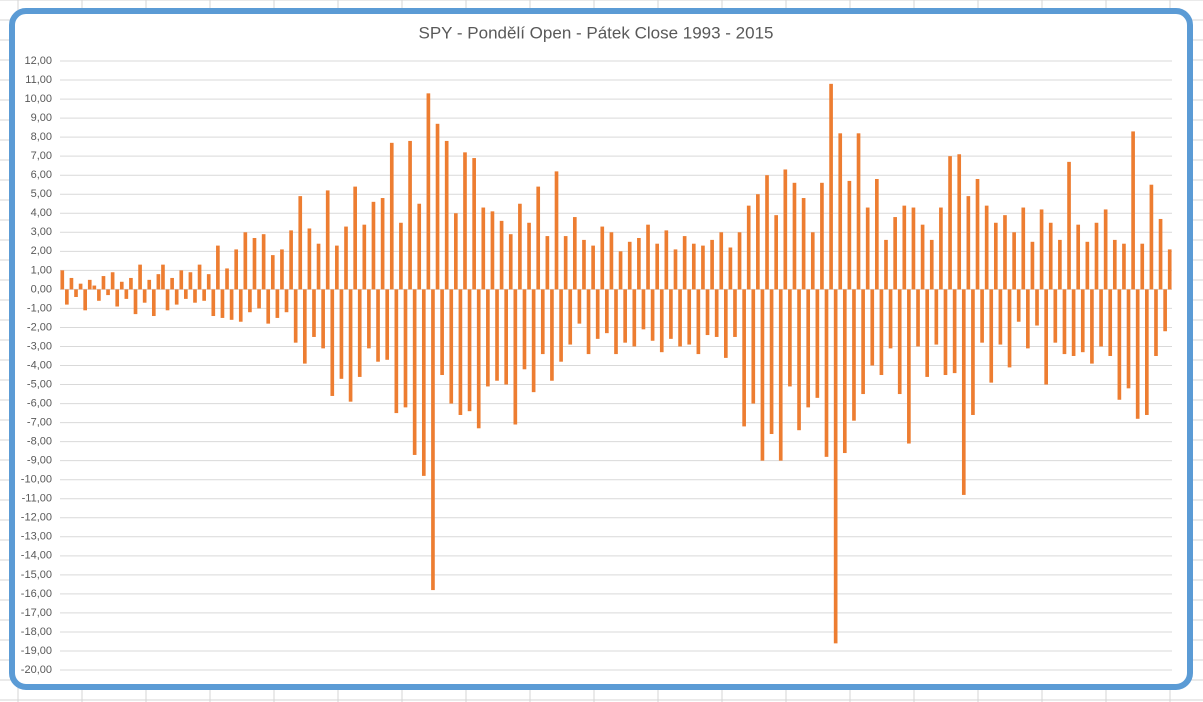 This screenshot has width=1203, height=702. Describe the element at coordinates (41, 232) in the screenshot. I see `y-tick-label: 3,00` at that location.